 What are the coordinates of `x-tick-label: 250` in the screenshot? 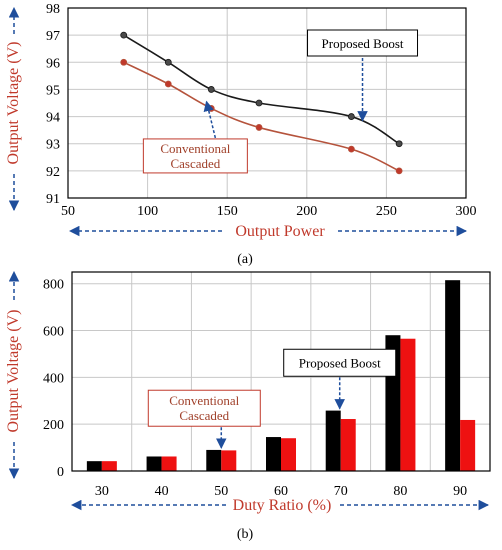 It's located at (386, 211).